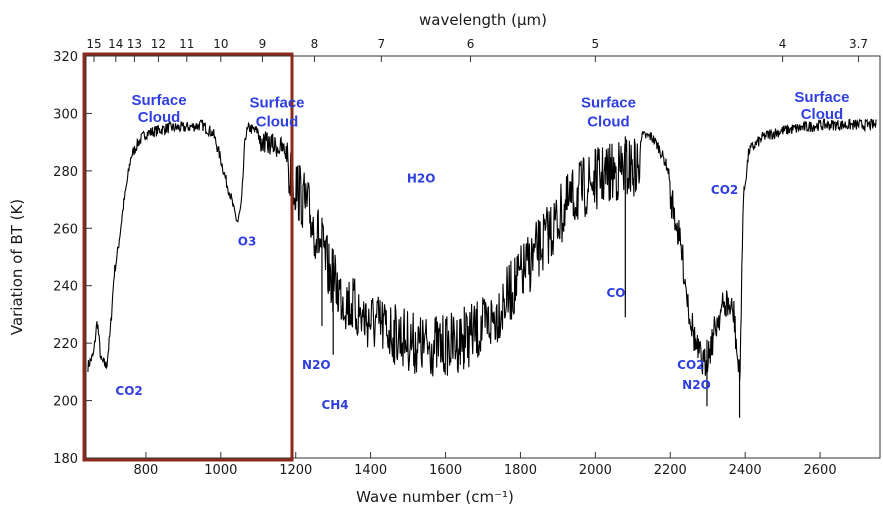 Image resolution: width=883 pixels, height=509 pixels. What do you see at coordinates (334, 405) in the screenshot?
I see `annotation-ch4-13: CH4` at bounding box center [334, 405].